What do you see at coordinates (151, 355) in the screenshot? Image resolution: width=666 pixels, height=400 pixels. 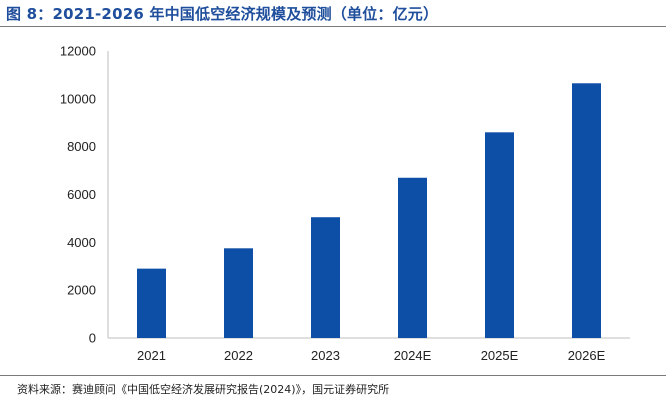 I see `x-tick-label: 2021` at bounding box center [151, 355].